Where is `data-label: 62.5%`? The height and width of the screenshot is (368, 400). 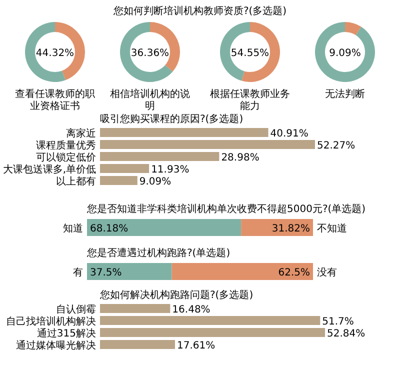
data-label: 62.5% is located at coordinates (294, 273).